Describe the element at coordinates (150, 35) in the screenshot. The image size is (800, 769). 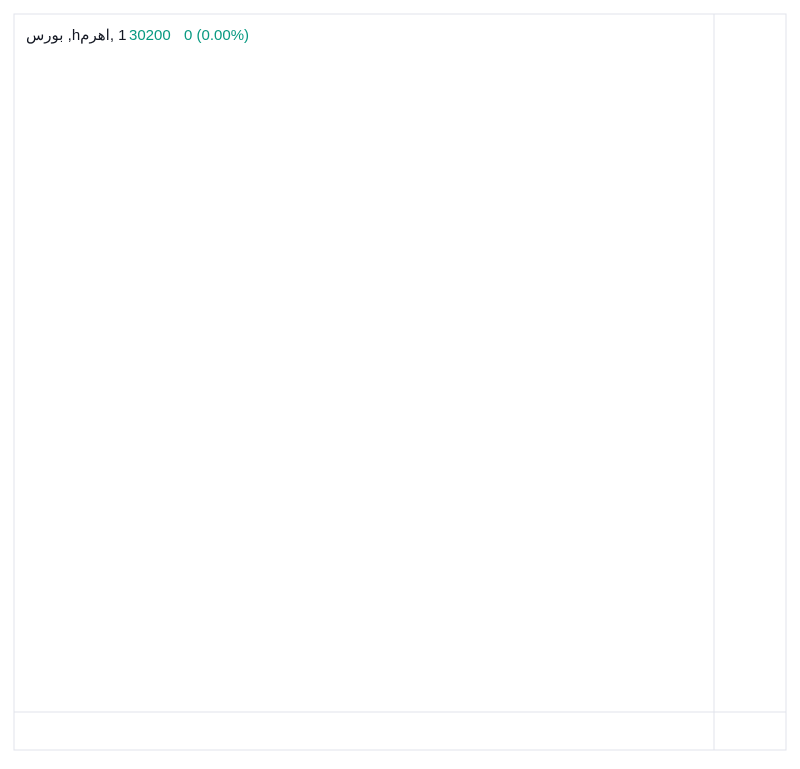
I see `header-price: 30200` at that location.